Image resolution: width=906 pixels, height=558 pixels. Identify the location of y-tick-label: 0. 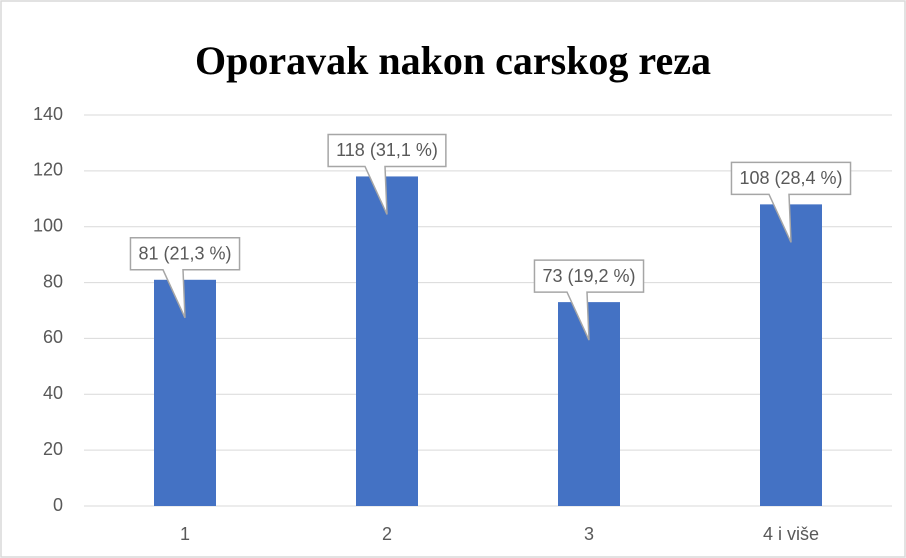
(58, 505).